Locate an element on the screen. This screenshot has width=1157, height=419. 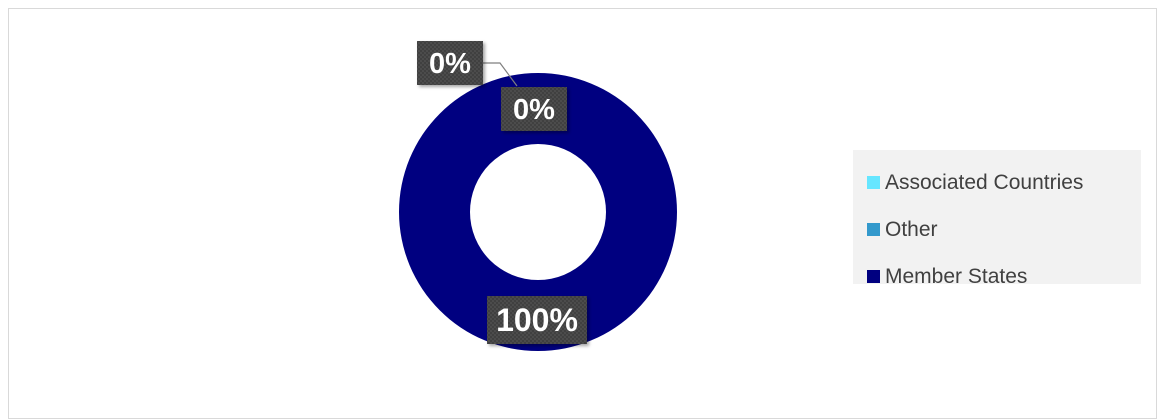
legend-swatch-member-states is located at coordinates (873, 276).